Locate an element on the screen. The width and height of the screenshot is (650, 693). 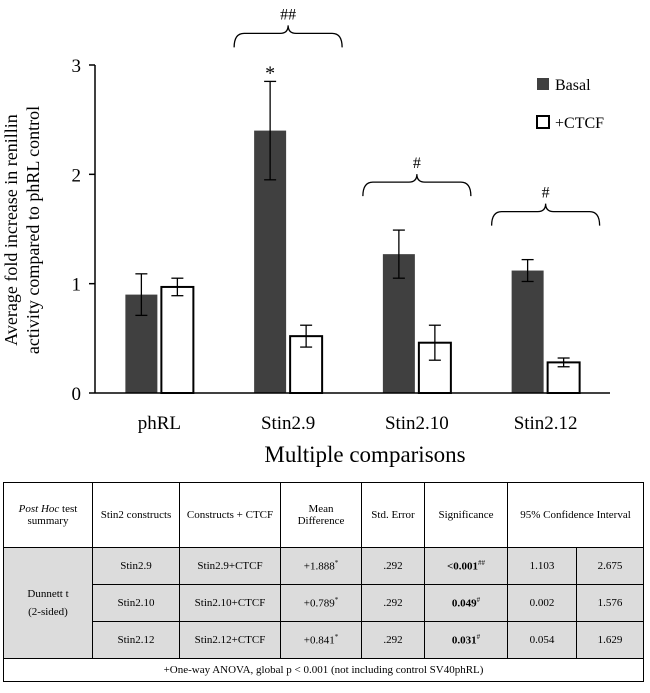
mean-value: +1.888 is located at coordinates (319, 566).